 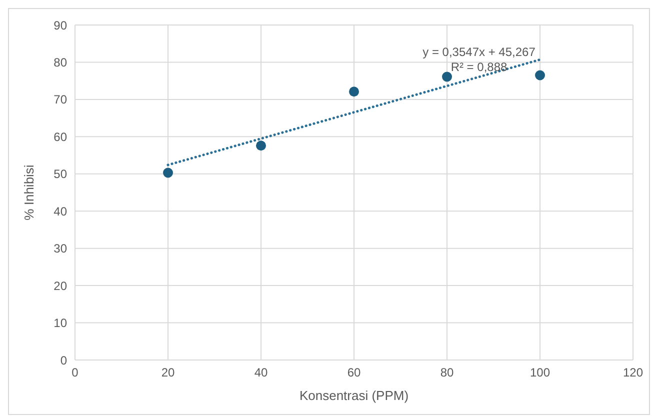 What do you see at coordinates (75, 373) in the screenshot?
I see `x-tick-label: 0` at bounding box center [75, 373].